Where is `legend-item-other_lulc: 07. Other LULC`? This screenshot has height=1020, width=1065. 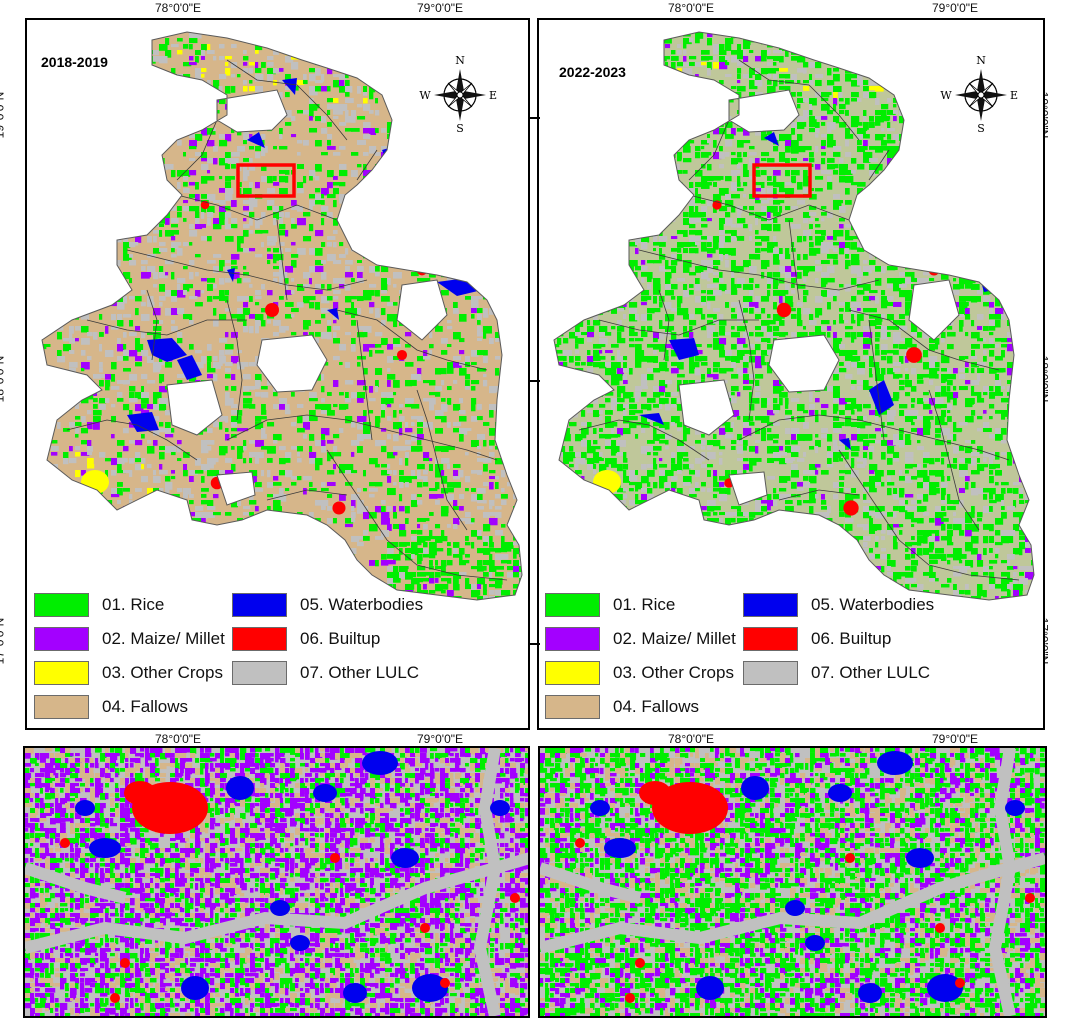
legend-item-other_lulc: 07. Other LULC is located at coordinates (325, 673).